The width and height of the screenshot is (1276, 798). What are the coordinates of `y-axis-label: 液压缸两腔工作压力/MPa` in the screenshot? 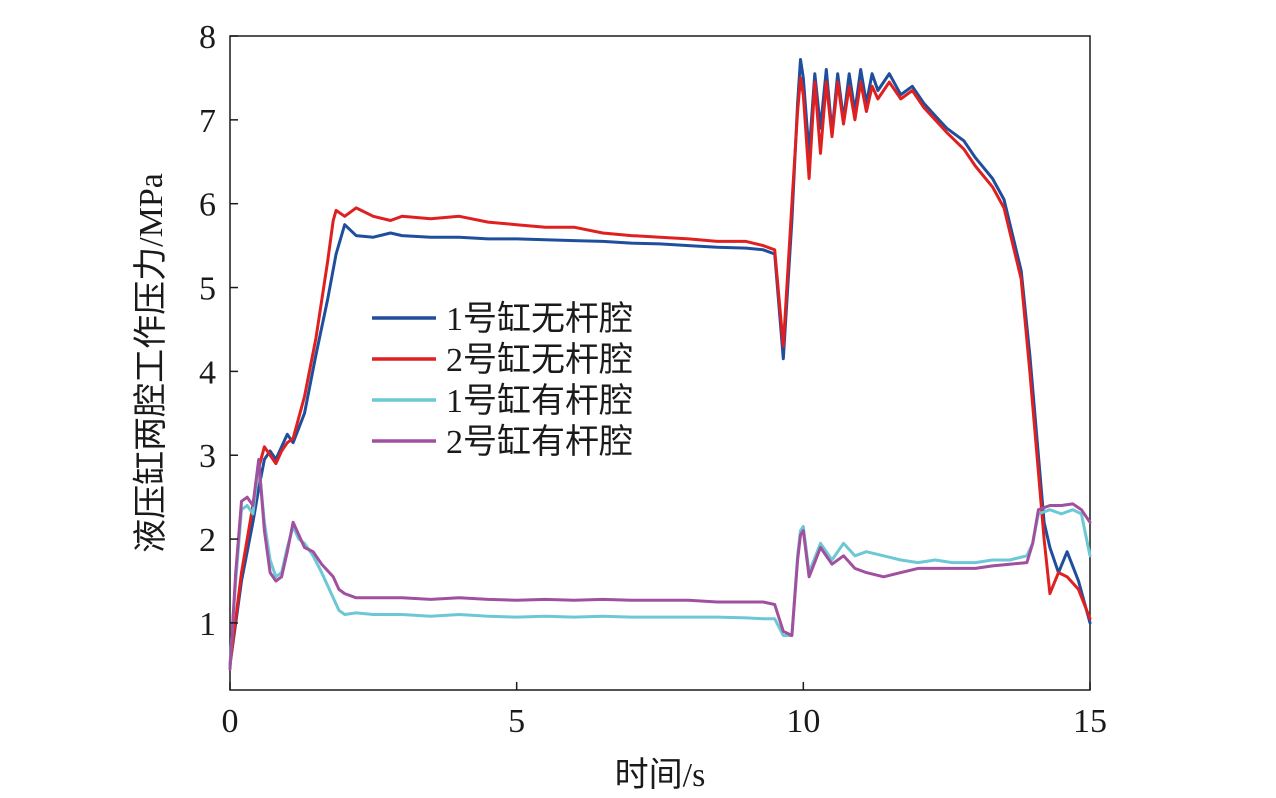 It's located at (151, 363).